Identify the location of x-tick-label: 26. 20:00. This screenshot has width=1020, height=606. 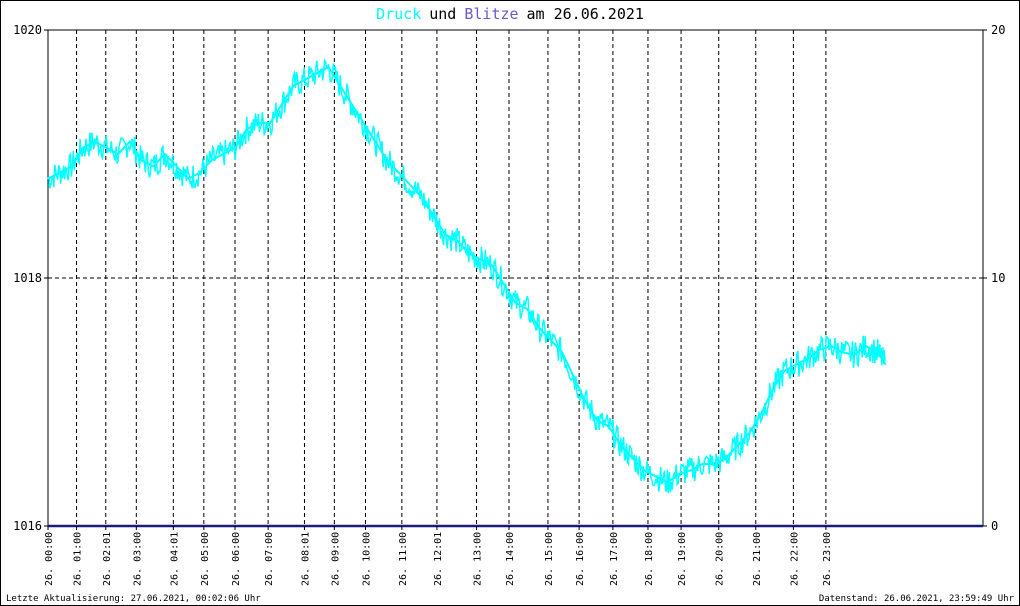
(720, 559).